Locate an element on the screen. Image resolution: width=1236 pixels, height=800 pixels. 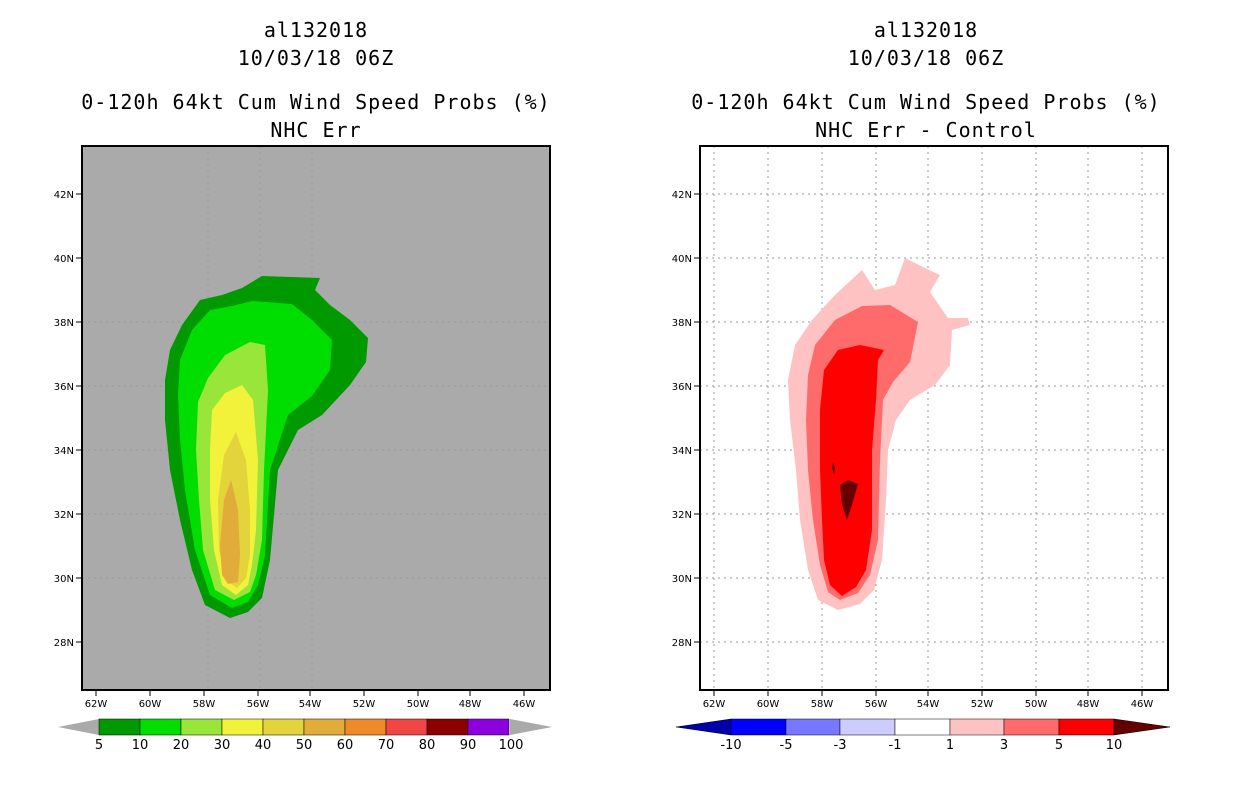
left-colorbar: 5 10 20 30 40 50 60 70 80 90 100 is located at coordinates (305, 735).